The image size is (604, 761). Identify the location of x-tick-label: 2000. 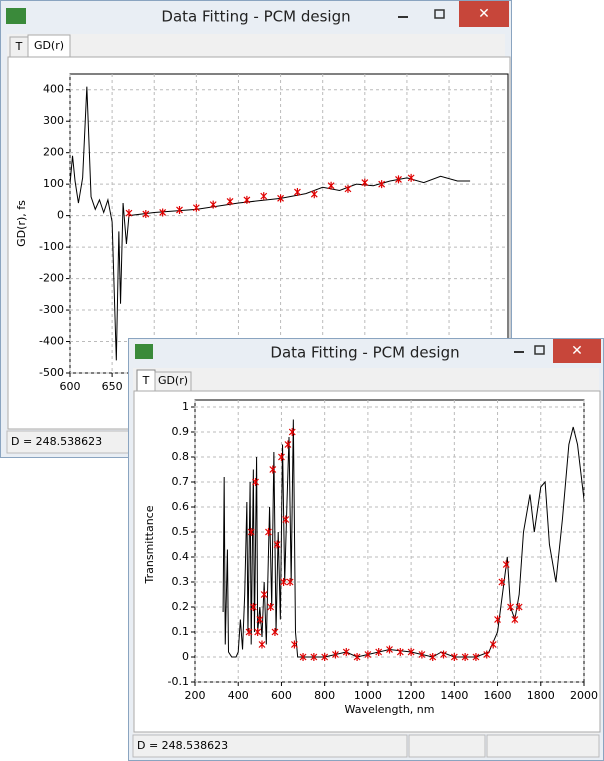
(584, 695).